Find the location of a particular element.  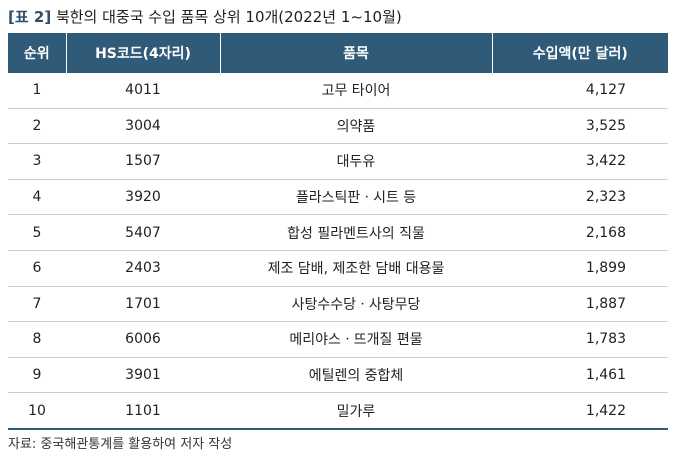

cell-rank: 8 is located at coordinates (37, 339).